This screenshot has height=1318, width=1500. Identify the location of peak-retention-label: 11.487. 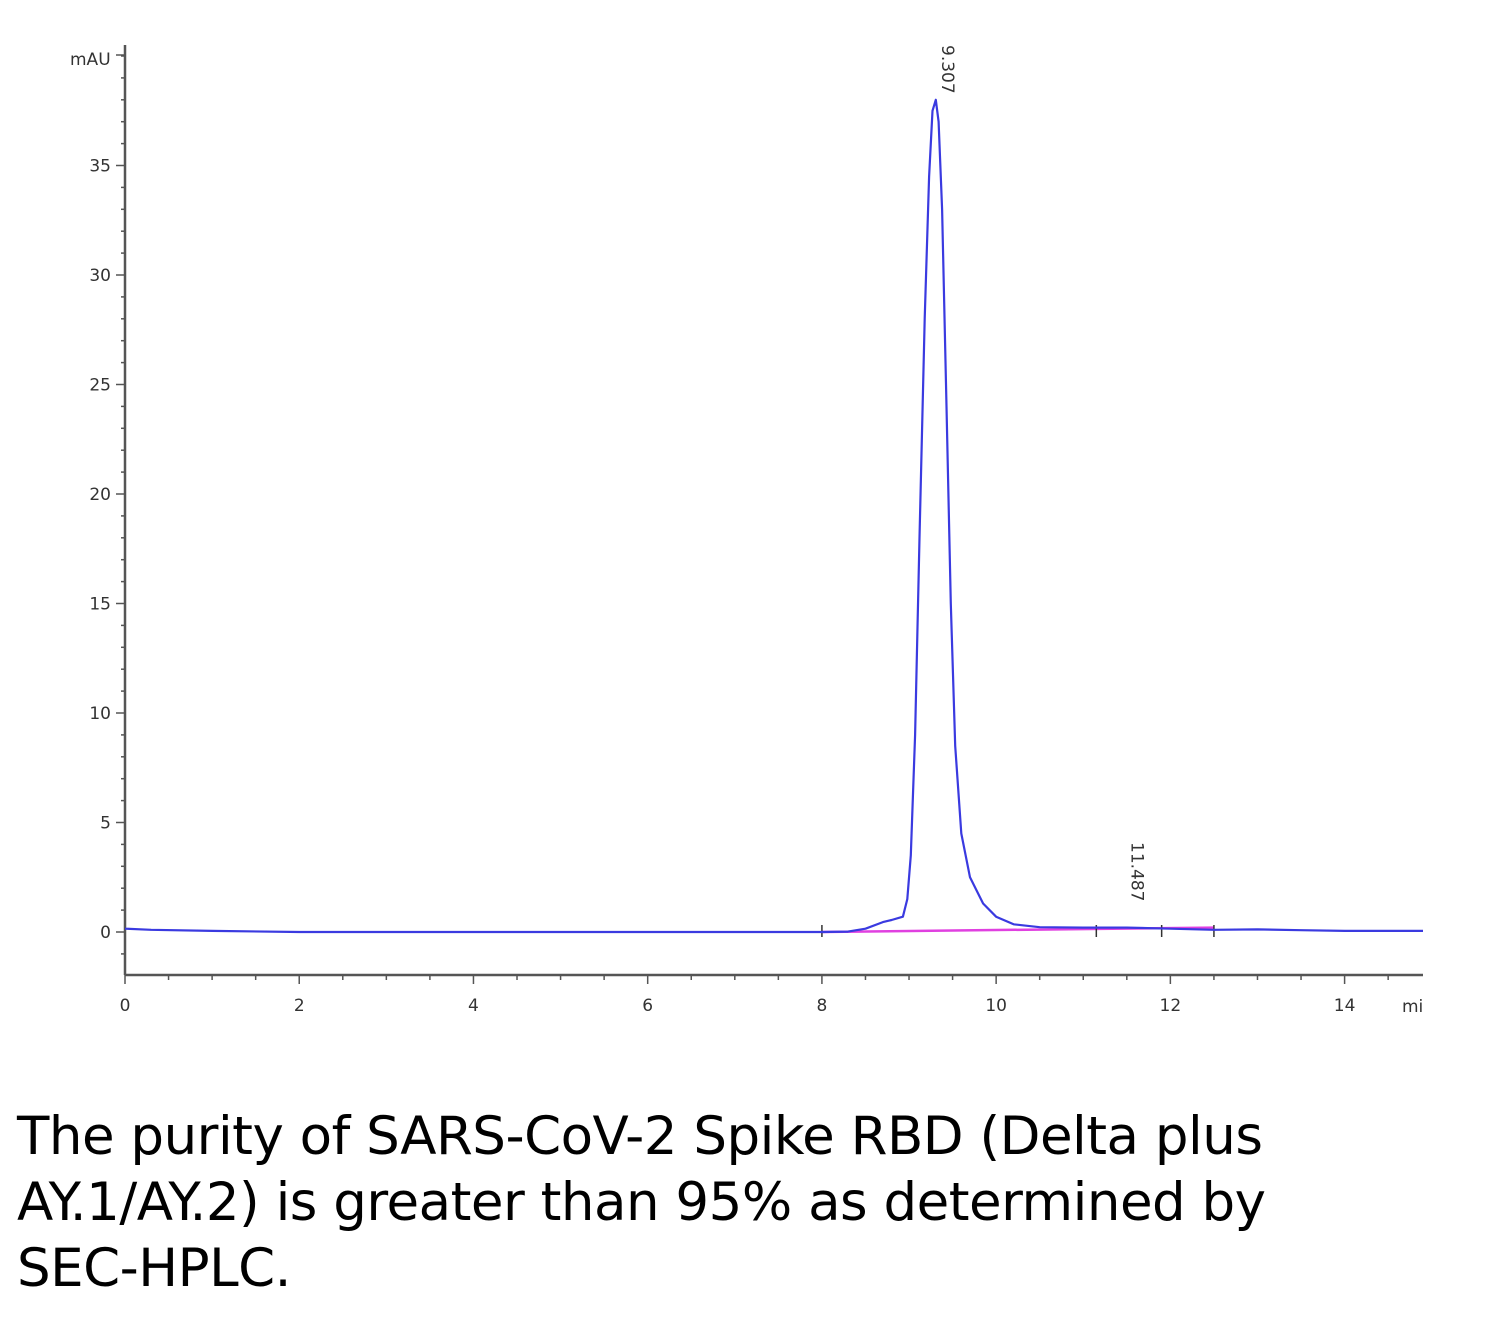
(1137, 871).